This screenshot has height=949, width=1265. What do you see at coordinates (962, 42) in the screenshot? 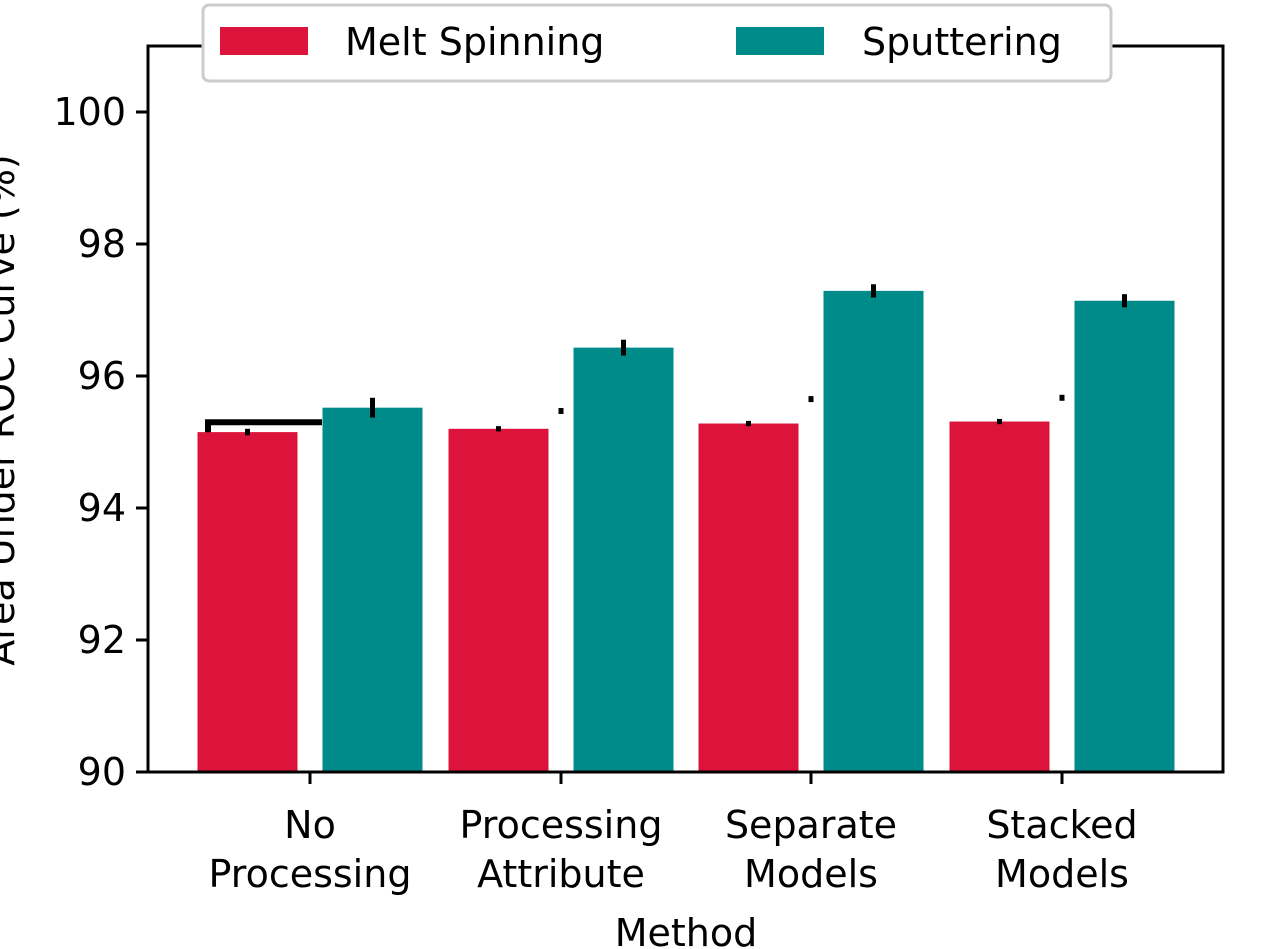
I see `legend-label-sputtering: Sputtering` at bounding box center [962, 42].